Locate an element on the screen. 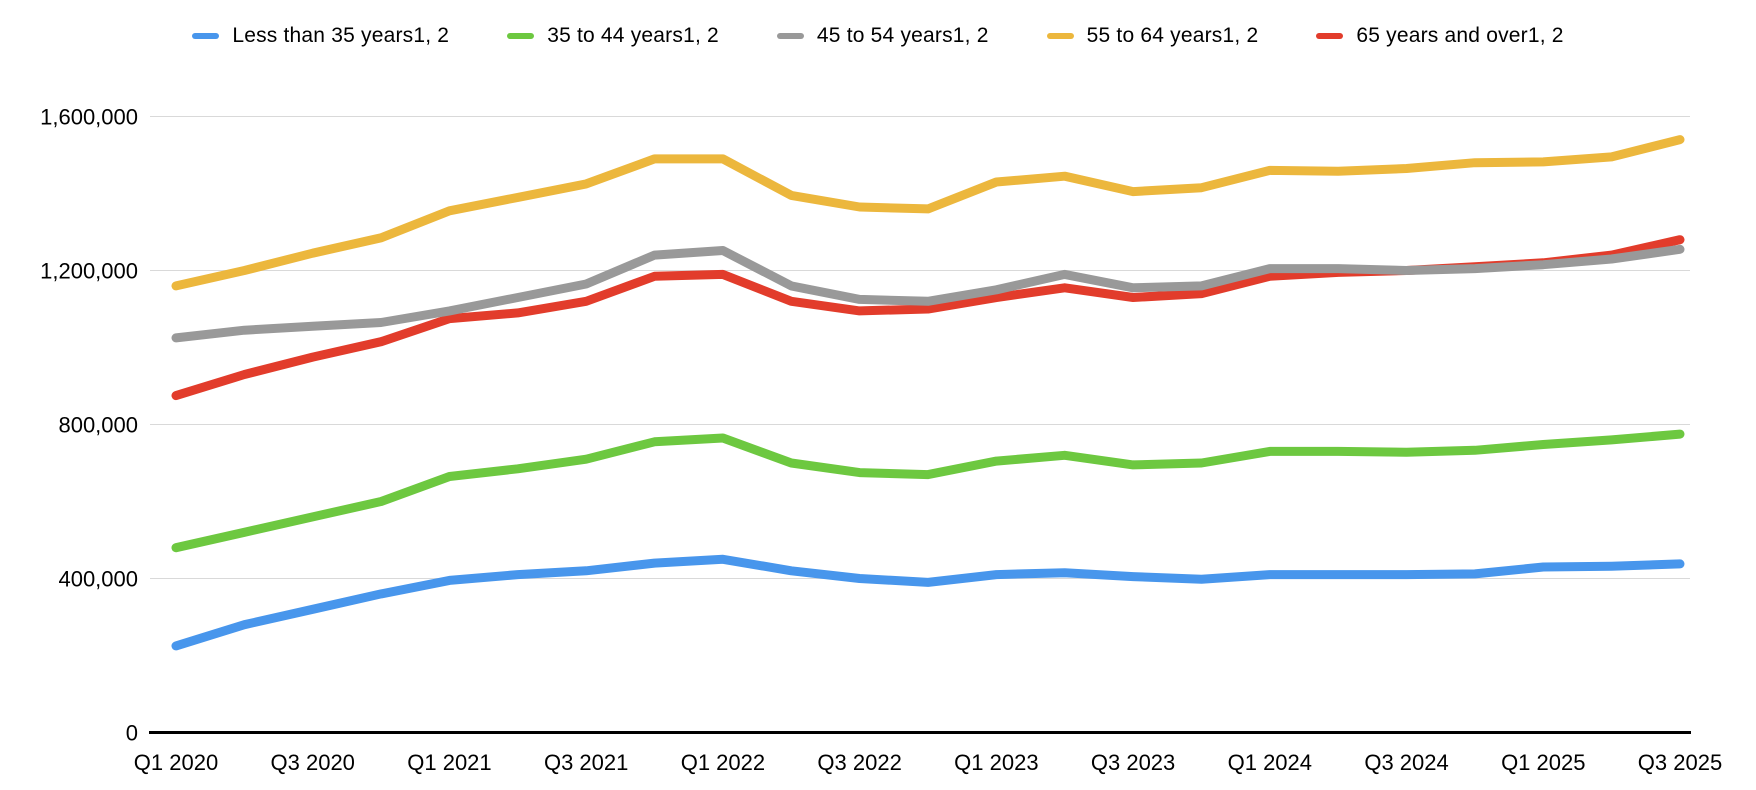 Image resolution: width=1756 pixels, height=790 pixels. legend-item-less-than-35-years1-2: Less than 35 years1, 2 is located at coordinates (320, 36).